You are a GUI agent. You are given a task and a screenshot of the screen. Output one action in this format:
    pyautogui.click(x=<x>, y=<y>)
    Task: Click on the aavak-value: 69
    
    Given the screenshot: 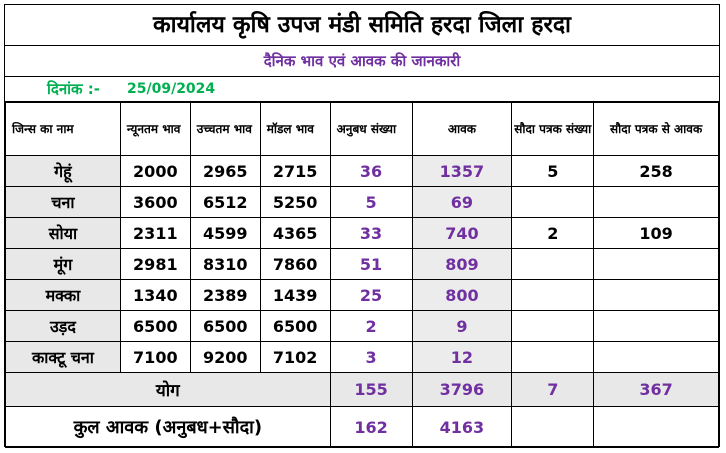 What is the action you would take?
    pyautogui.click(x=462, y=202)
    